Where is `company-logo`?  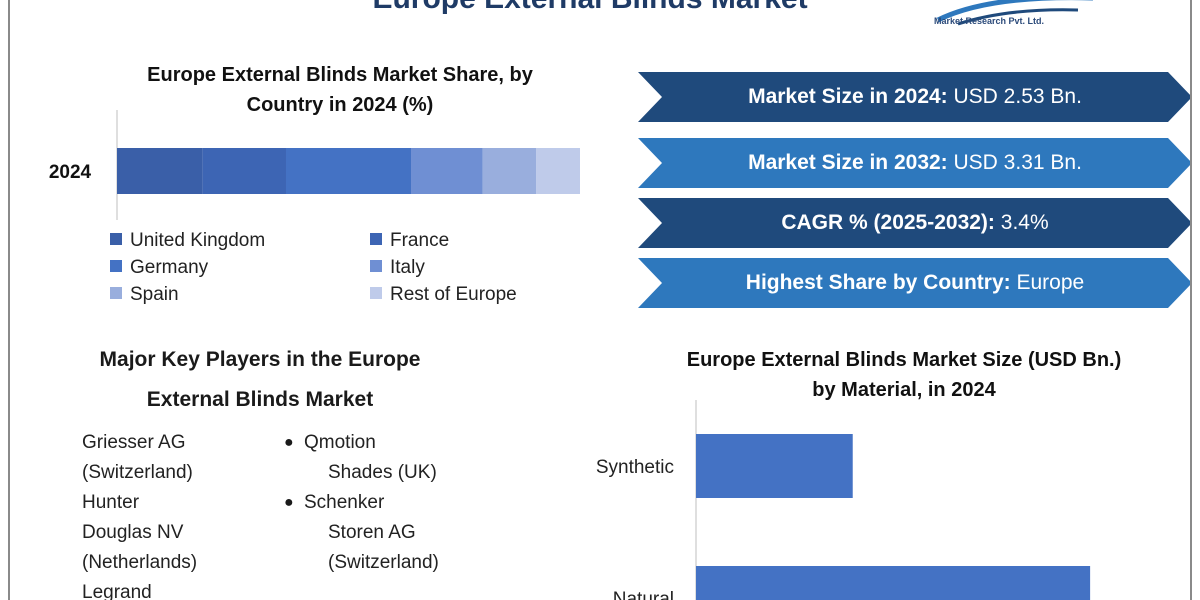
company-logo is located at coordinates (1014, 13).